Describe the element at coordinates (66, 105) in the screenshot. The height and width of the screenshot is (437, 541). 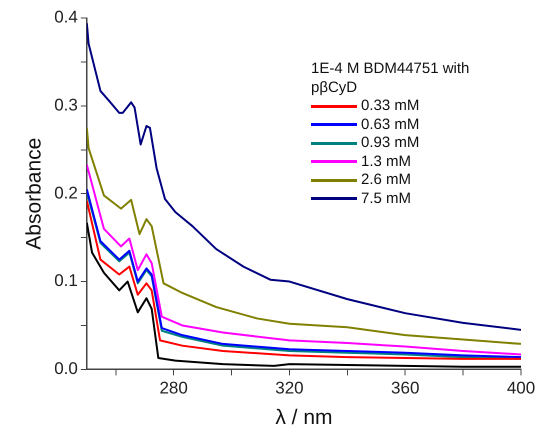
I see `y-tick-label: 0.3` at that location.